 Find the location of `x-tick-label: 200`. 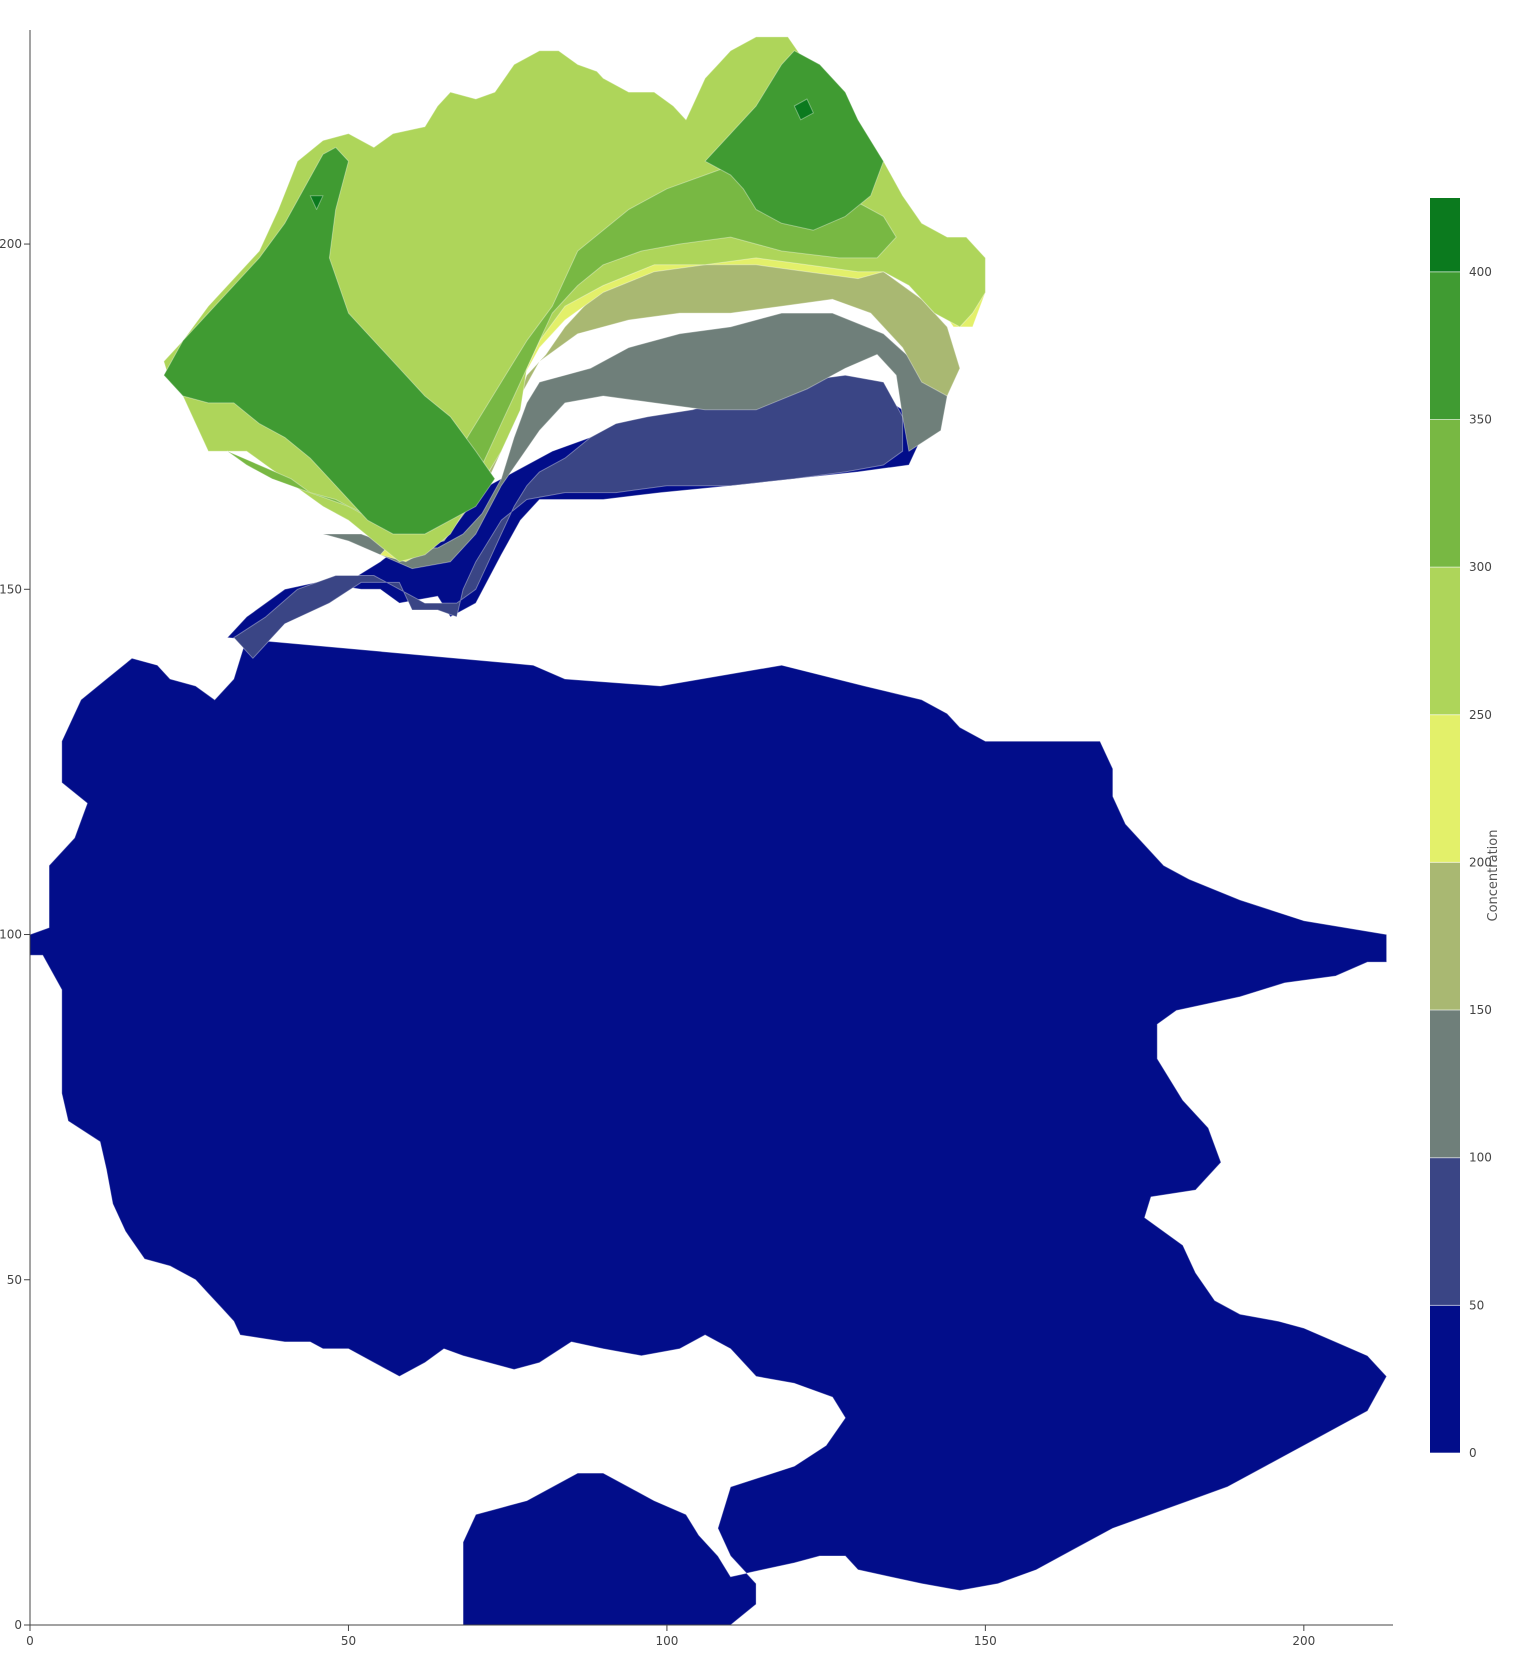

x-tick-label: 200 is located at coordinates (1303, 1641).